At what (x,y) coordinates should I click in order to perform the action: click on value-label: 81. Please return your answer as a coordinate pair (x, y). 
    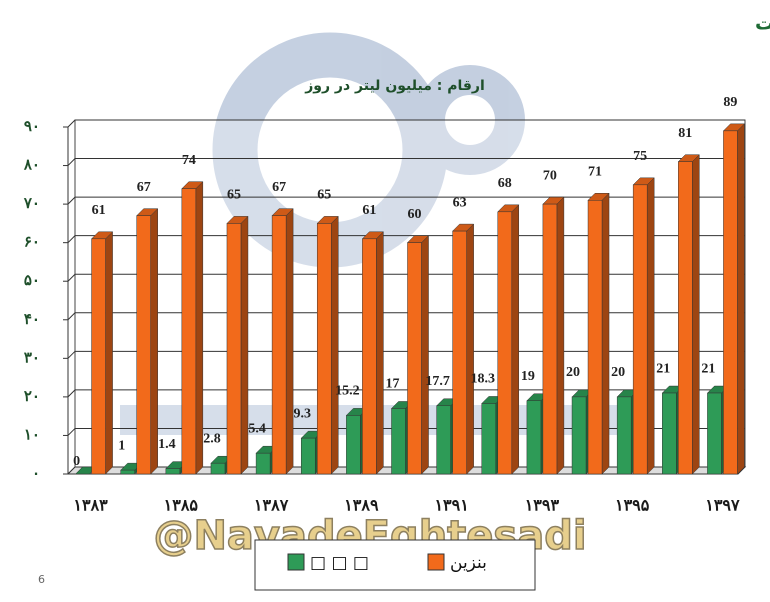
    Looking at the image, I should click on (685, 133).